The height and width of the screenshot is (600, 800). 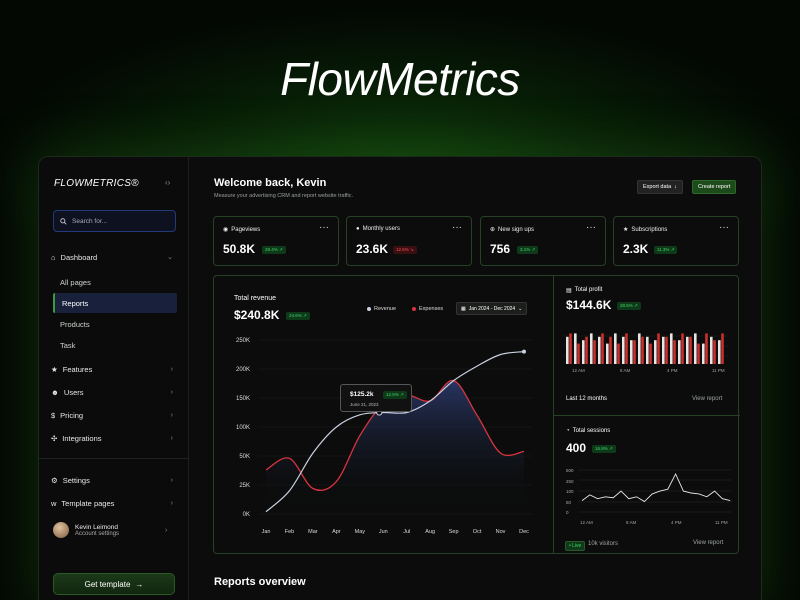 I want to click on date-range-select: ▦ Jan 2024 - Dec 2024 ⌄, so click(x=492, y=308).